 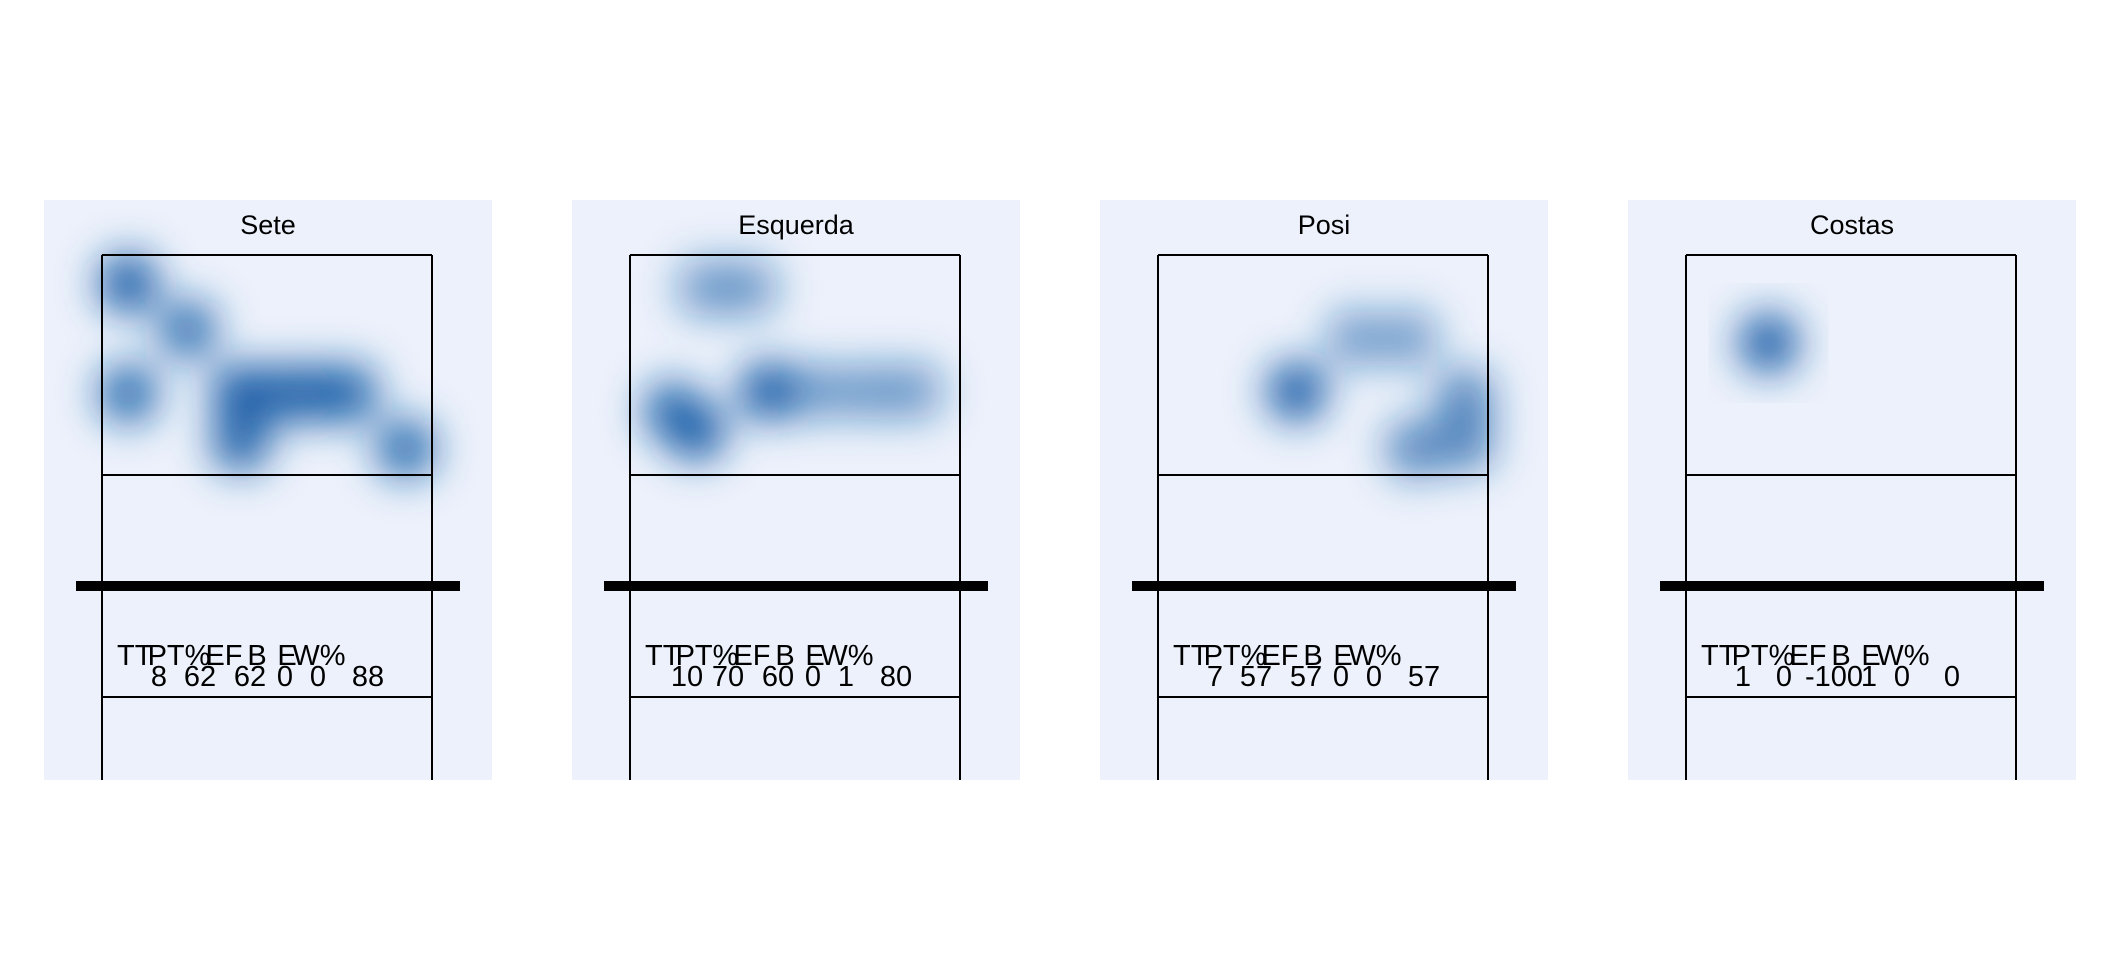 What do you see at coordinates (200, 677) in the screenshot?
I see `stat-value-pt-pct: 62` at bounding box center [200, 677].